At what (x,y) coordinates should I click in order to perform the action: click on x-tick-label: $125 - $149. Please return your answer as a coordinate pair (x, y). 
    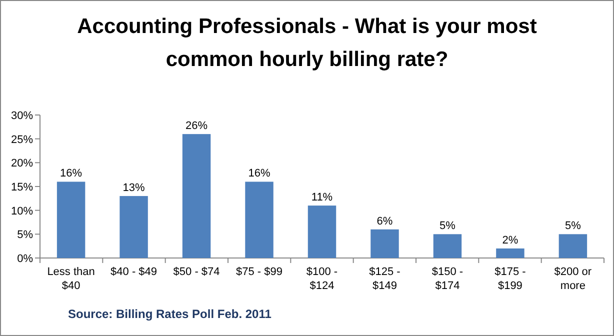
    Looking at the image, I should click on (385, 279).